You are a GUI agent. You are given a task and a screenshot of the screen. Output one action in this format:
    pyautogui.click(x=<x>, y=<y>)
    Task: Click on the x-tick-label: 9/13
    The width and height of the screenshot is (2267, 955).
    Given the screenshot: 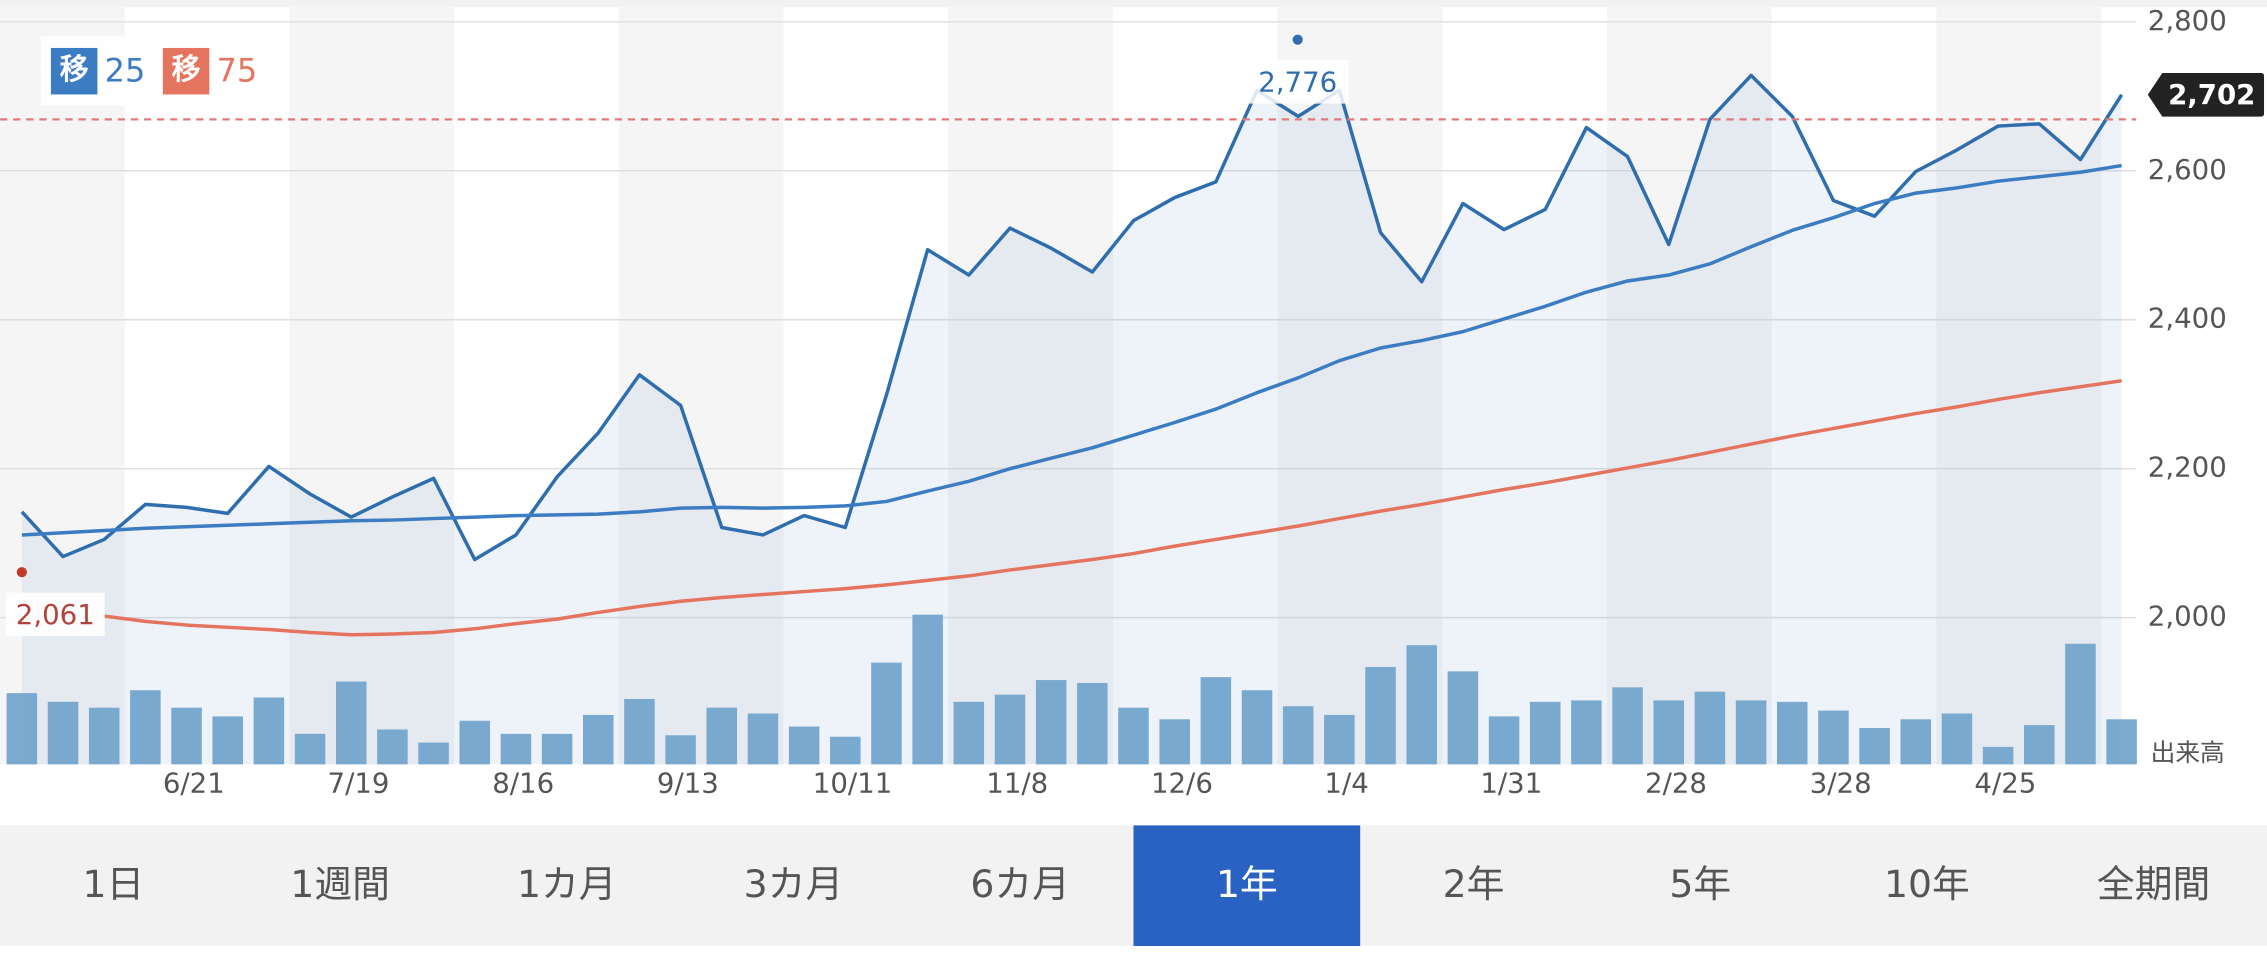 What is the action you would take?
    pyautogui.click(x=688, y=783)
    